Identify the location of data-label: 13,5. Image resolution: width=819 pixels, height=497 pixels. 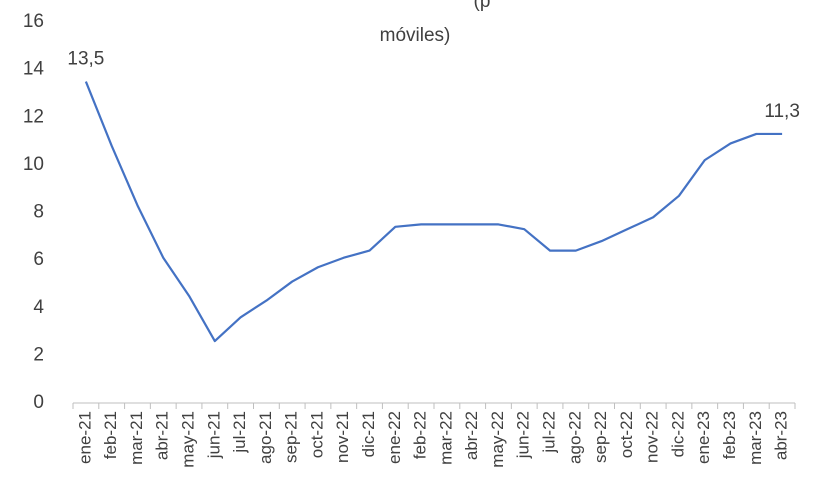
(85, 59).